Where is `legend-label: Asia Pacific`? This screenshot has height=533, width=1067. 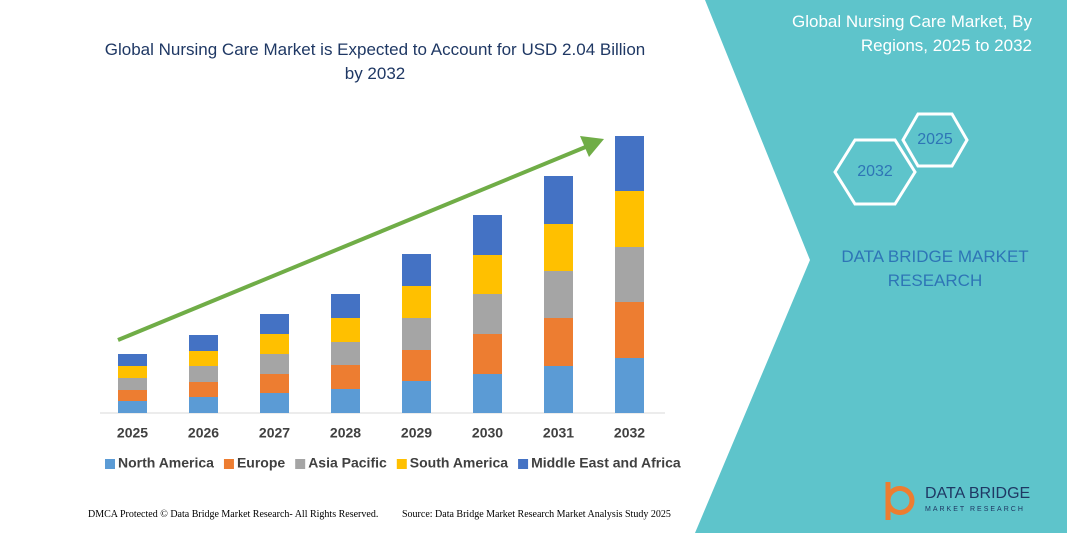
legend-label: Asia Pacific is located at coordinates (347, 463).